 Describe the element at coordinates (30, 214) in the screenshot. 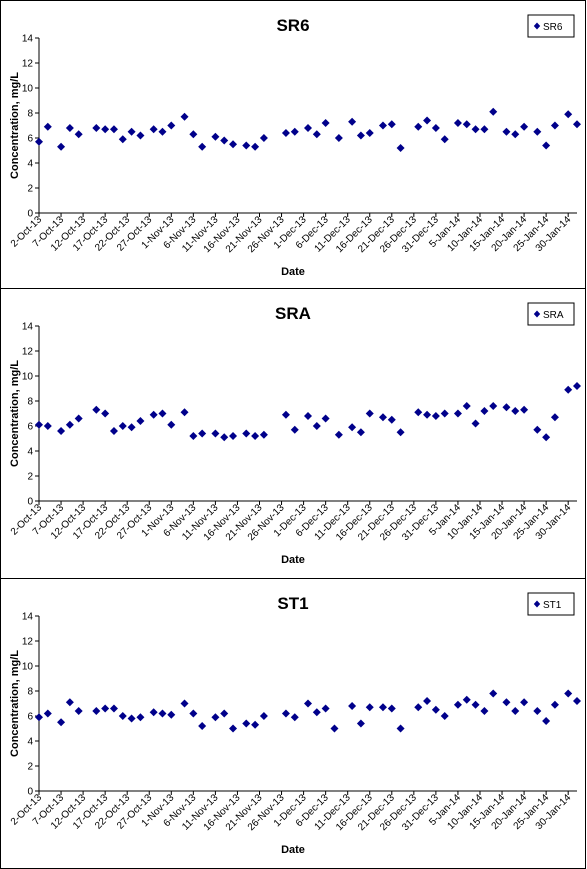

I see `y-tick-label: 0` at that location.